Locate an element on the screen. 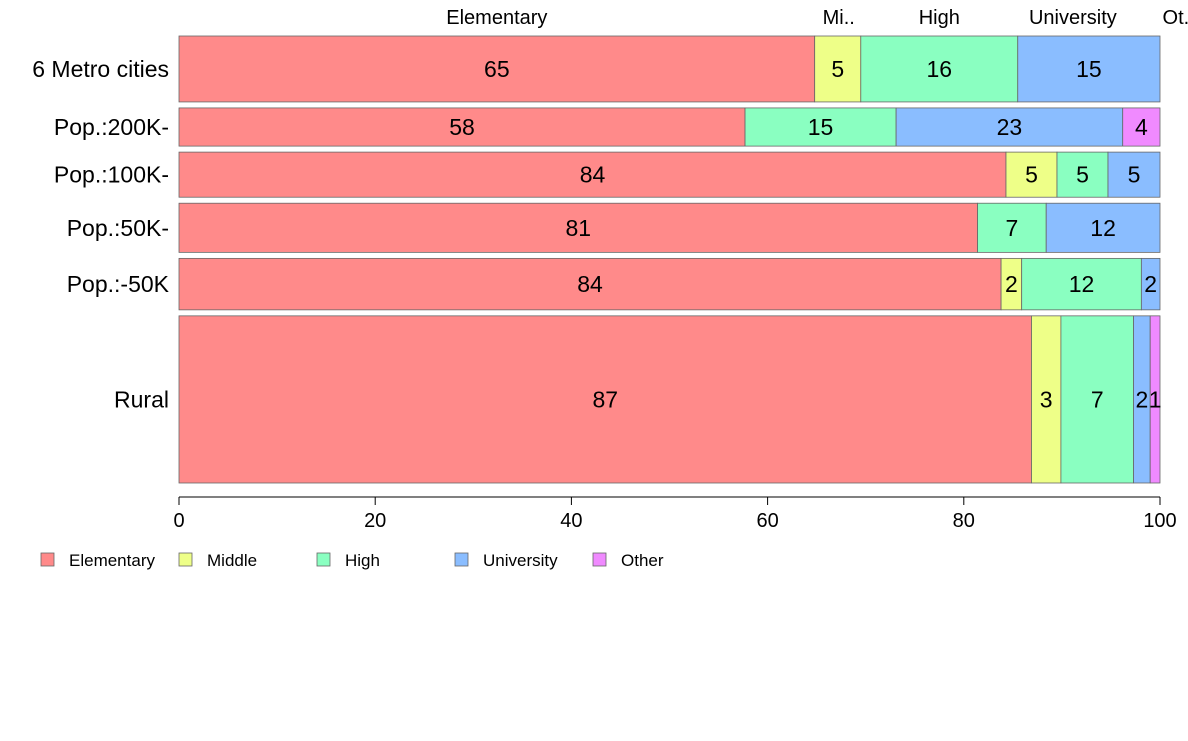 The width and height of the screenshot is (1188, 741). legend-label-elementary: Elementary is located at coordinates (112, 560).